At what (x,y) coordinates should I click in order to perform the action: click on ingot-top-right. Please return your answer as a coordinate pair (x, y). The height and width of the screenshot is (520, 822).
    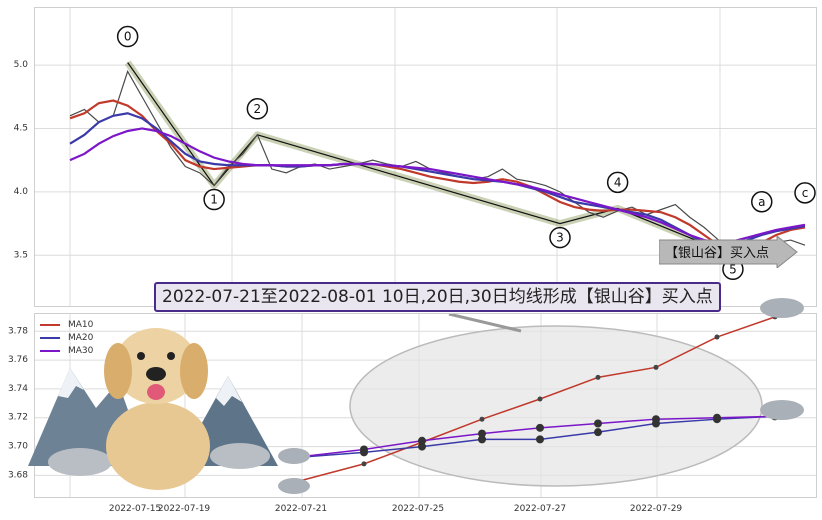
    Looking at the image, I should click on (782, 308).